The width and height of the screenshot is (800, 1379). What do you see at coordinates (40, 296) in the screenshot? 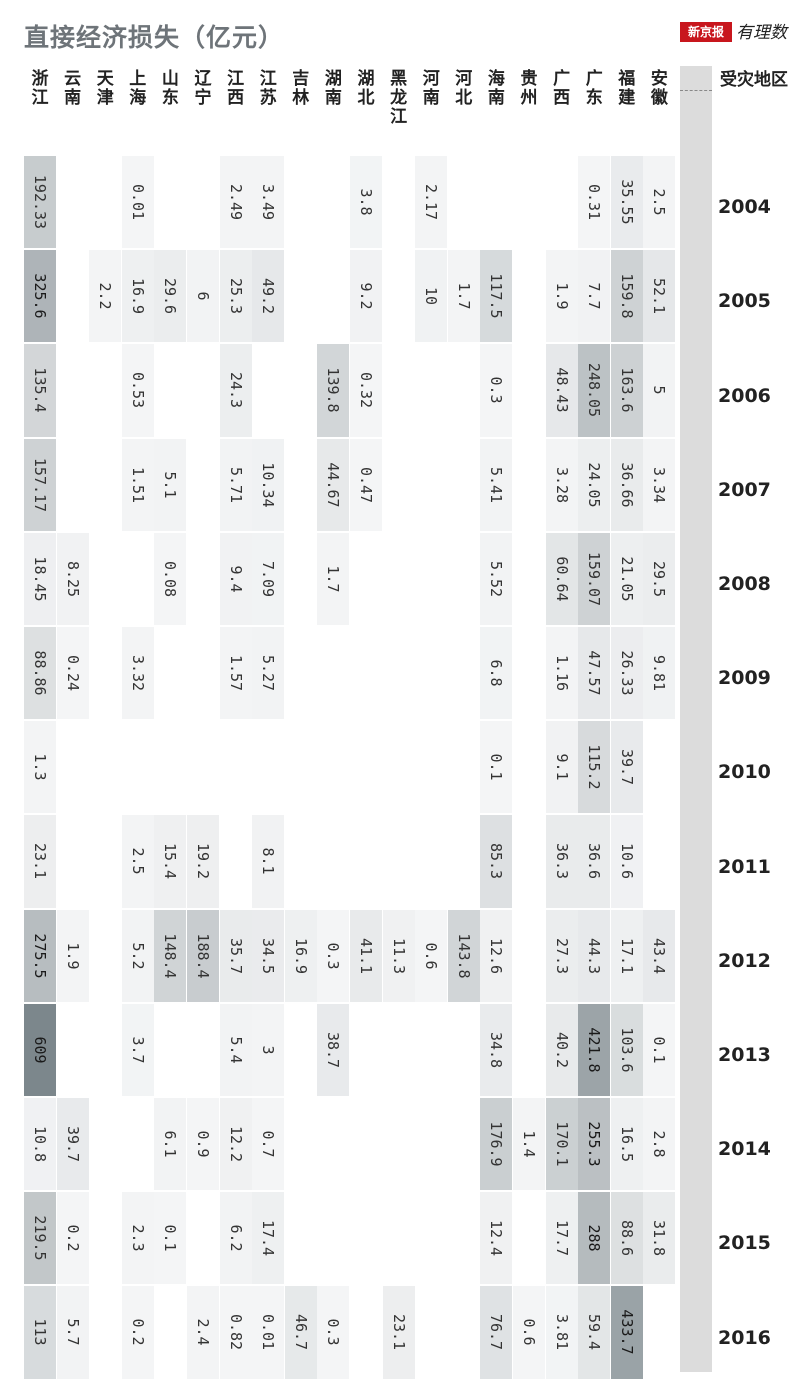
I see `cell-value: 325.6` at bounding box center [40, 296].